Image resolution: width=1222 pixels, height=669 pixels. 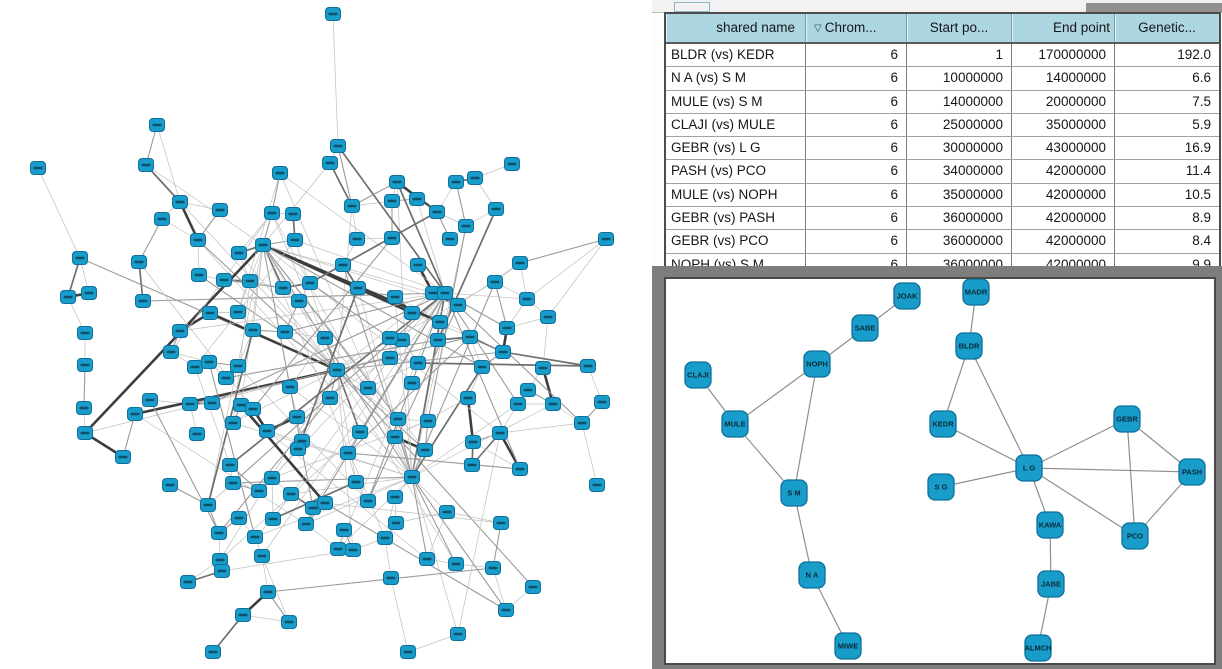 I want to click on network-node-ALMCH: ALMCH, so click(x=1038, y=648).